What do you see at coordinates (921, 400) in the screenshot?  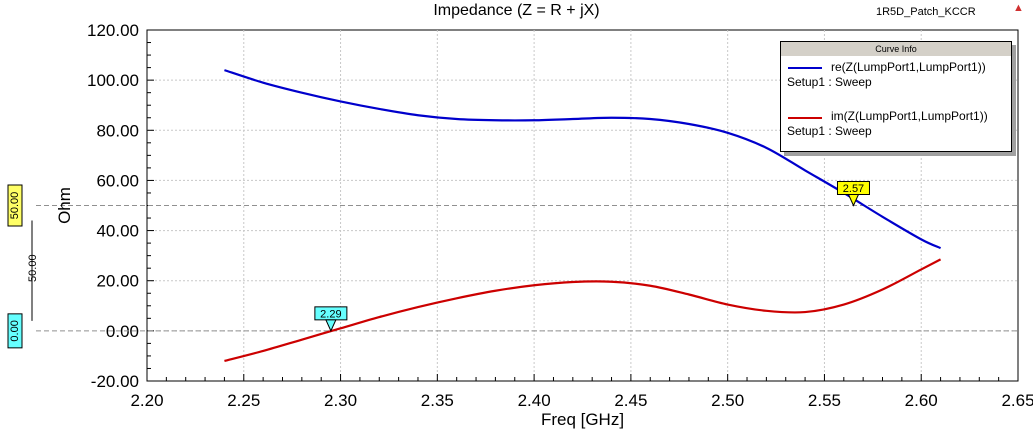 I see `x-tick-label: 2.60` at bounding box center [921, 400].